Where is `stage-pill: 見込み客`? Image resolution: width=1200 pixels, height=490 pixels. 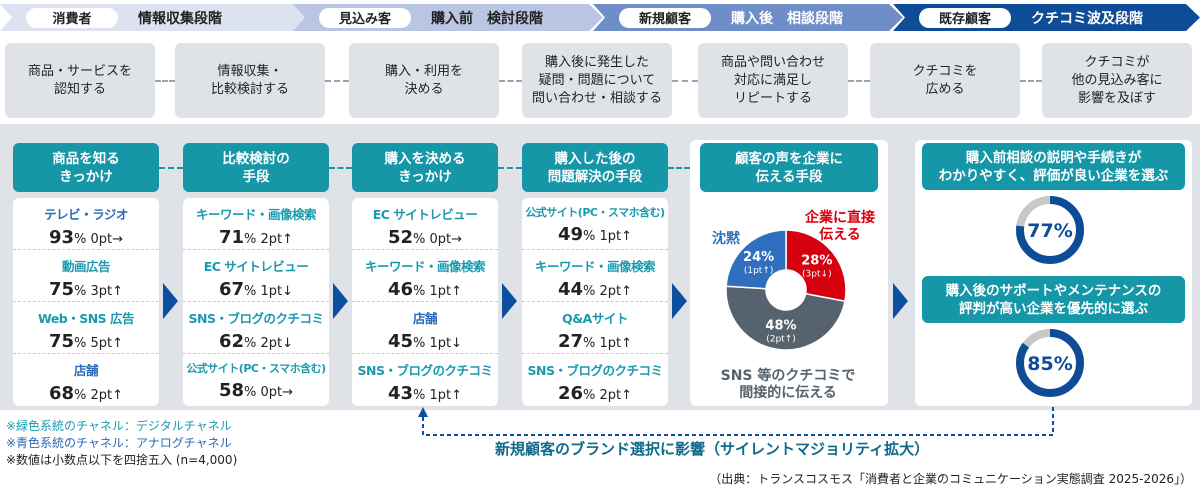 stage-pill: 見込み客 is located at coordinates (365, 18).